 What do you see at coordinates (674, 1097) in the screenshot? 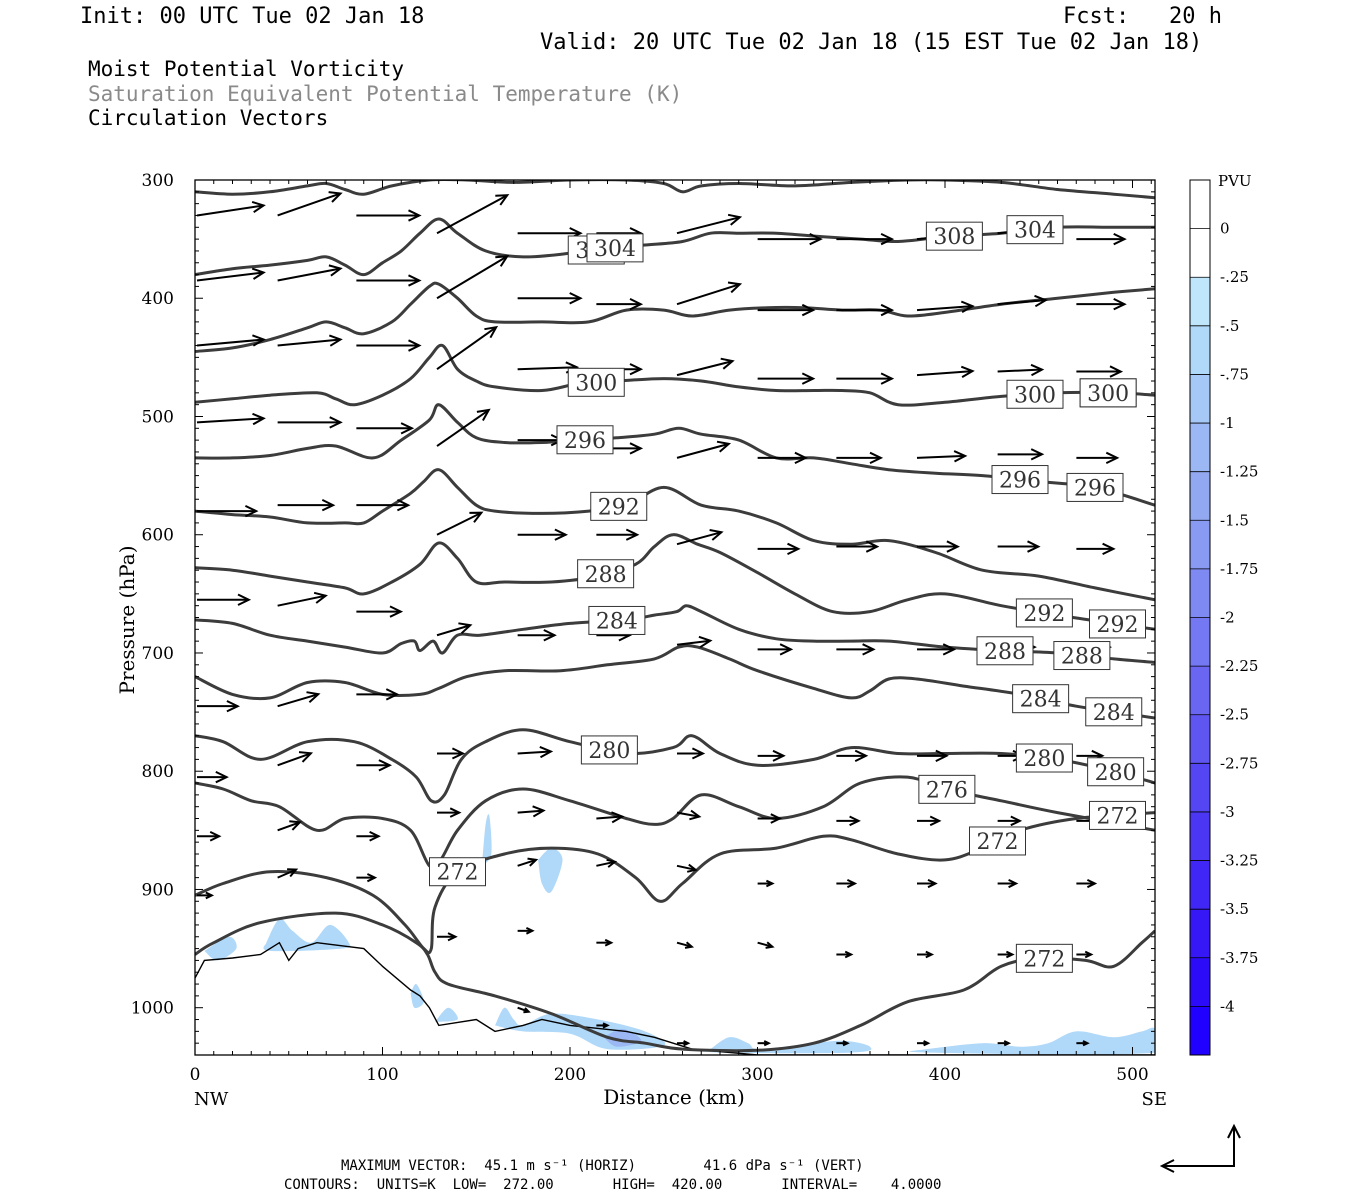
I see `x-axis-title: Distance (km)` at bounding box center [674, 1097].